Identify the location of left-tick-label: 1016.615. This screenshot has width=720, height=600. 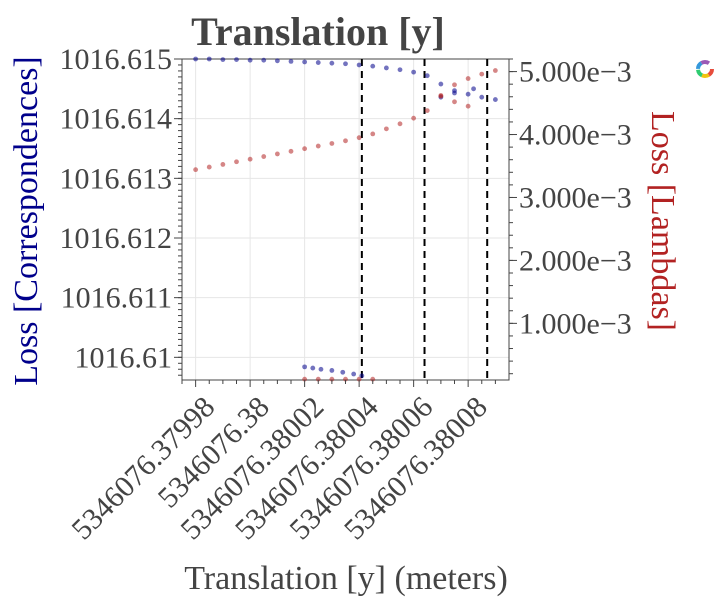
(116, 59).